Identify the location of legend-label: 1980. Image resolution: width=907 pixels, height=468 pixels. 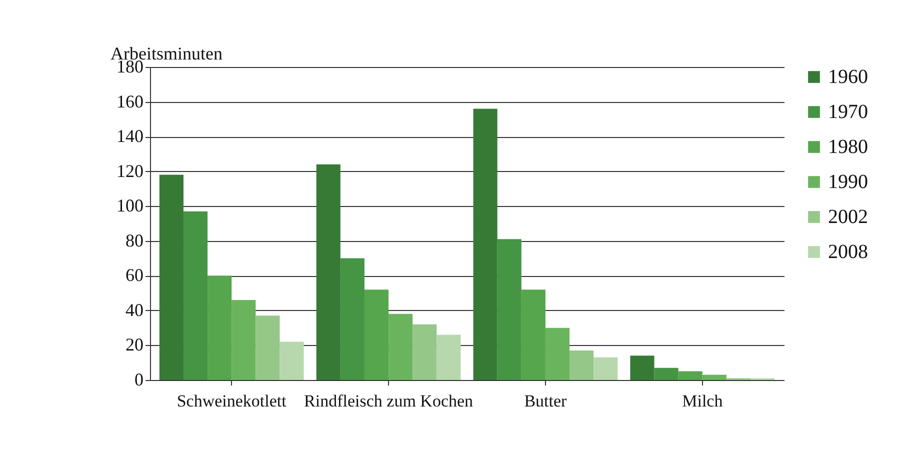
(848, 147).